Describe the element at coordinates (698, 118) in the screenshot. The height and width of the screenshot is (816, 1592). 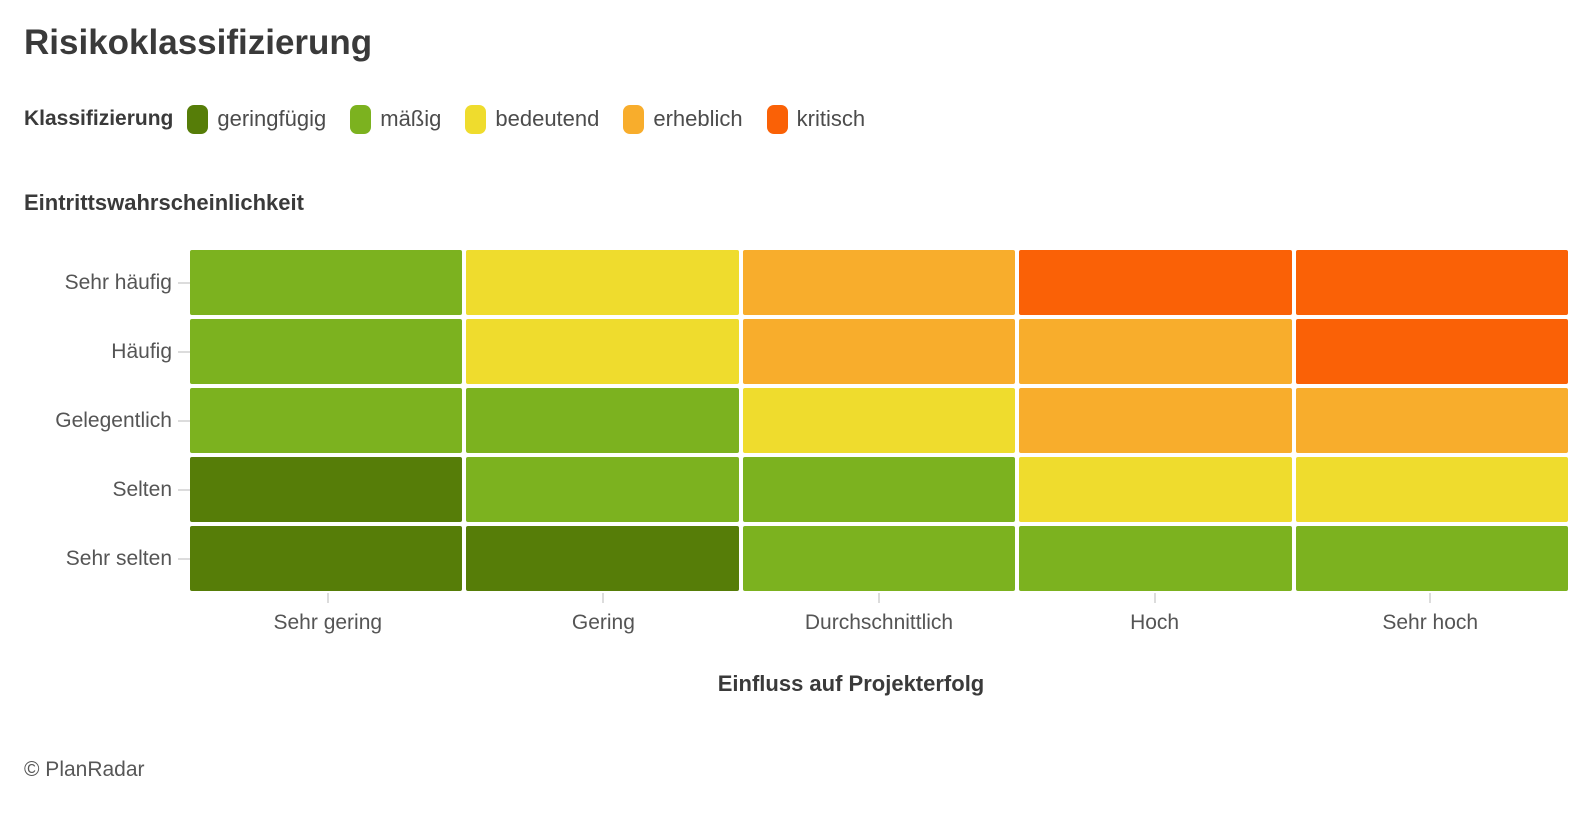
I see `legend-item-label: erheblich` at that location.